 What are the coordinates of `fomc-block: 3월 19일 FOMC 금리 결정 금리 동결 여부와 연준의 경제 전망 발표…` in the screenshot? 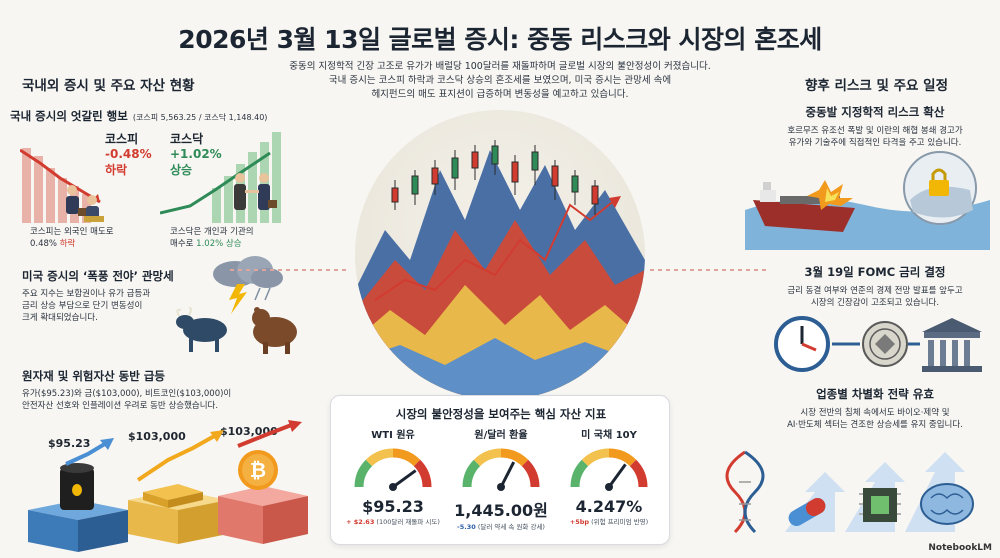 It's located at (875, 286).